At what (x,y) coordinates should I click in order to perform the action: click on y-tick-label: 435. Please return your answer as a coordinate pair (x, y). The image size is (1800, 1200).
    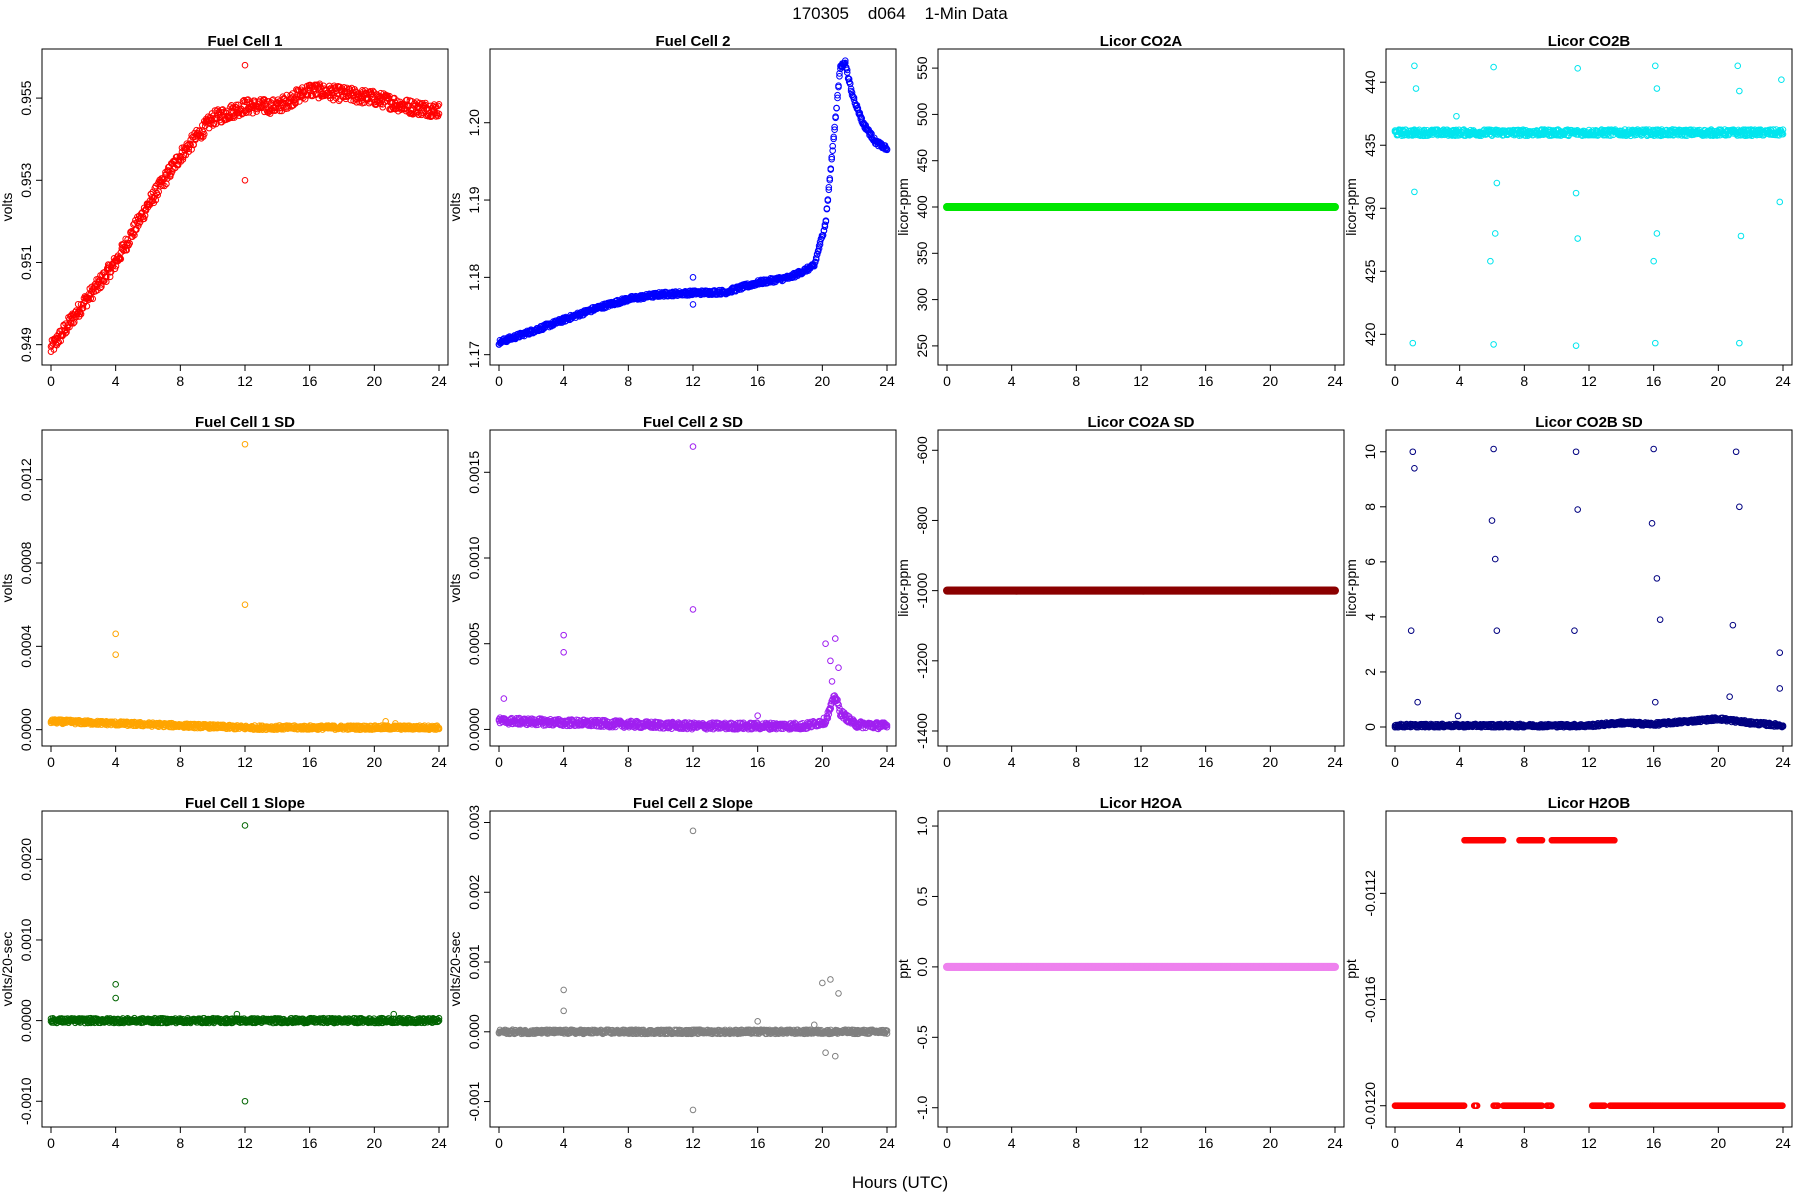
    Looking at the image, I should click on (1370, 145).